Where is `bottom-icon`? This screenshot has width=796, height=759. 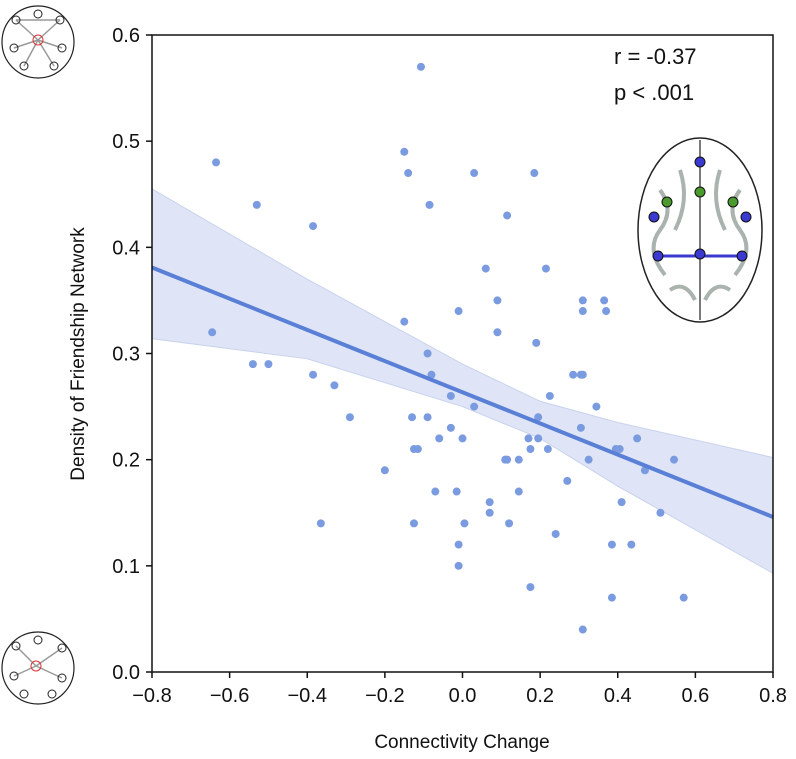
bottom-icon is located at coordinates (38, 668).